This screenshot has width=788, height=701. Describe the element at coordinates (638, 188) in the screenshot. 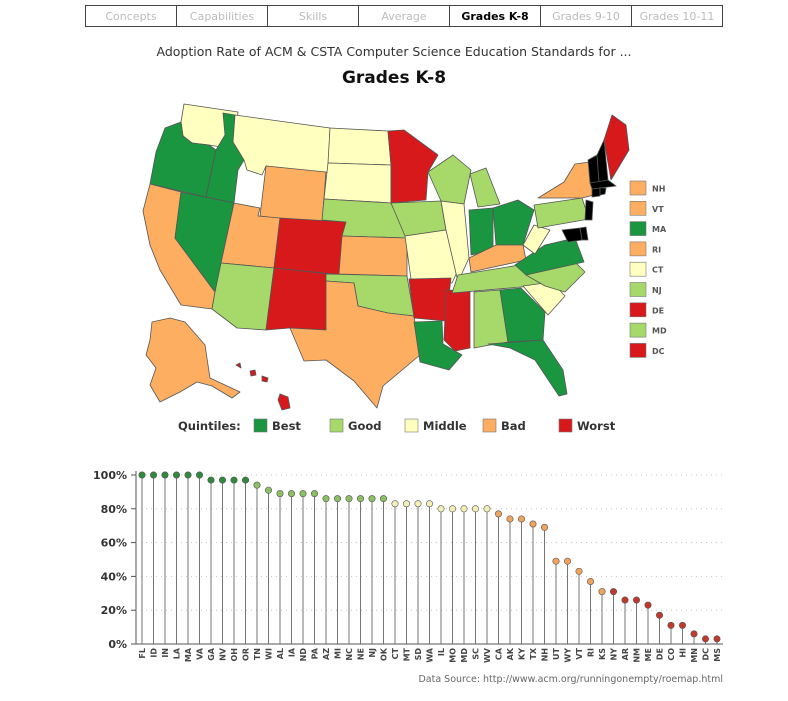

I see `ne-box-NH` at that location.